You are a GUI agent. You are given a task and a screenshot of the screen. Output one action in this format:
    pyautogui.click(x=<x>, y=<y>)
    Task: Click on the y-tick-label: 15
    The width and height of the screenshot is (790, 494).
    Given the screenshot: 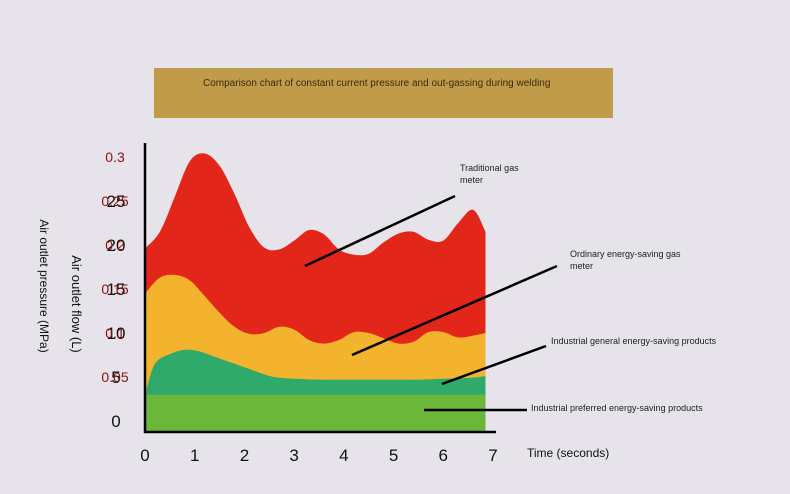 What is the action you would take?
    pyautogui.click(x=116, y=289)
    